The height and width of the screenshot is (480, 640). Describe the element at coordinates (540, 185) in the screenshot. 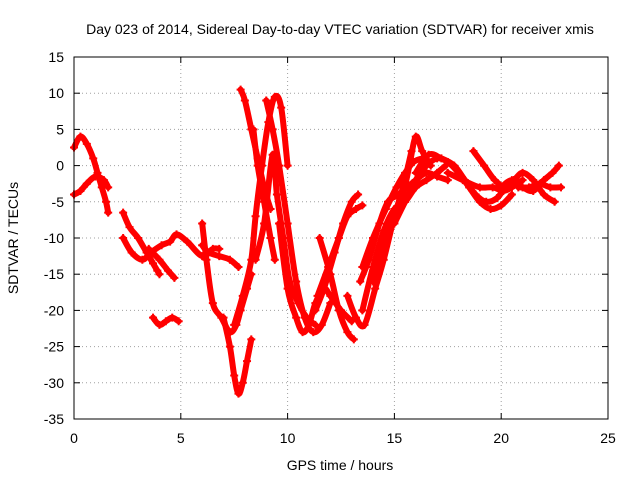

I see `series-s29` at that location.